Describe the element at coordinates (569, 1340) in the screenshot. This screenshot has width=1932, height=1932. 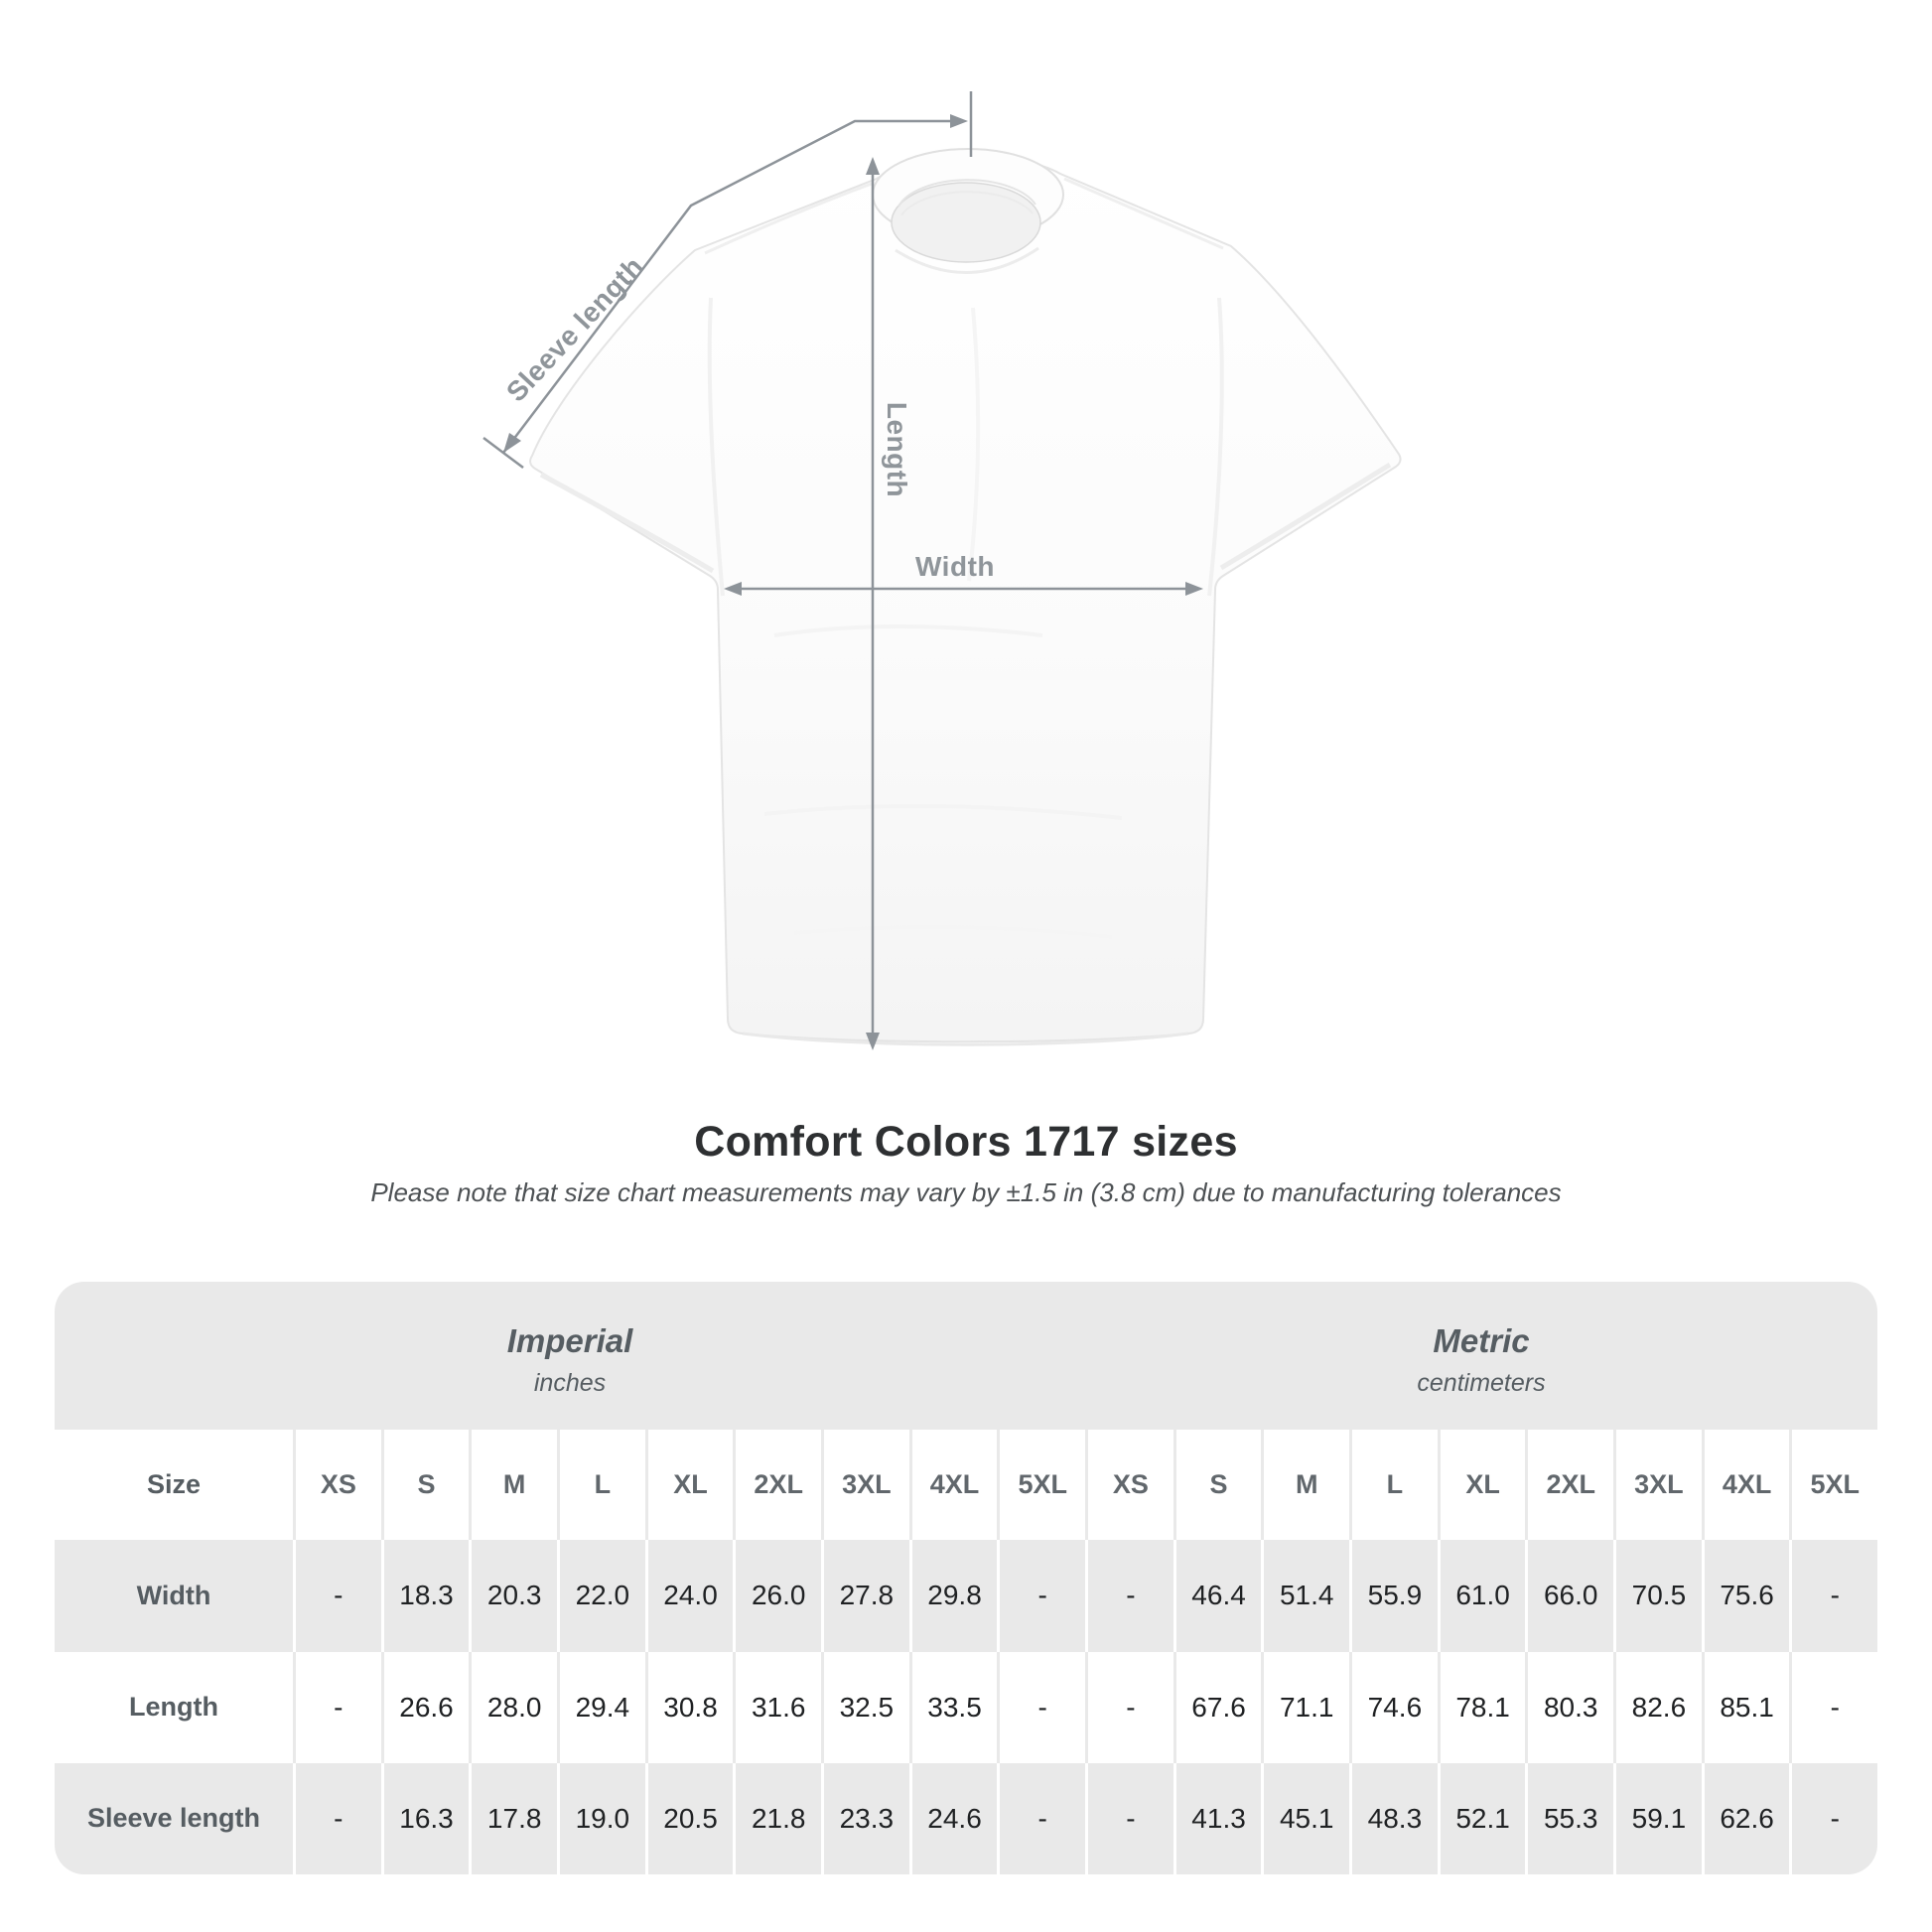
I see `imperial-group-title: Imperial` at that location.